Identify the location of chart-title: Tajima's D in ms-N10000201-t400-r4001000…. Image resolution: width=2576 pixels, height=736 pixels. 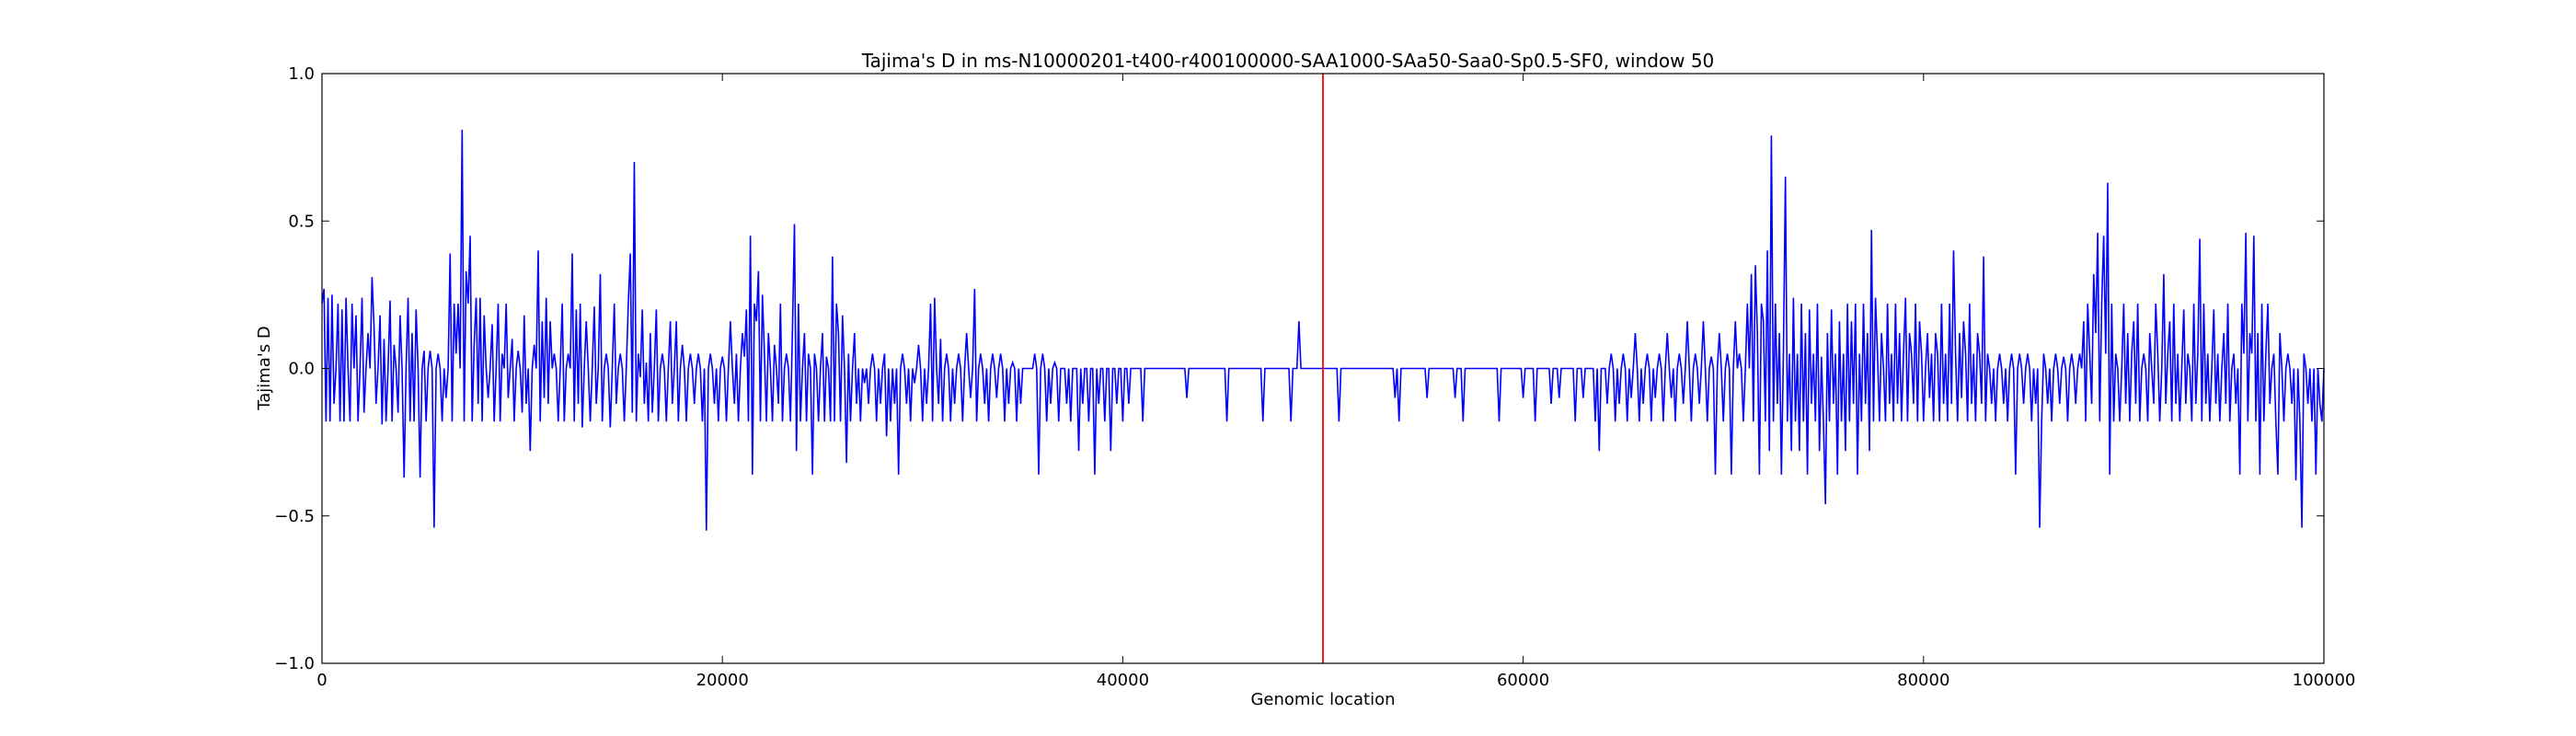
(1288, 61).